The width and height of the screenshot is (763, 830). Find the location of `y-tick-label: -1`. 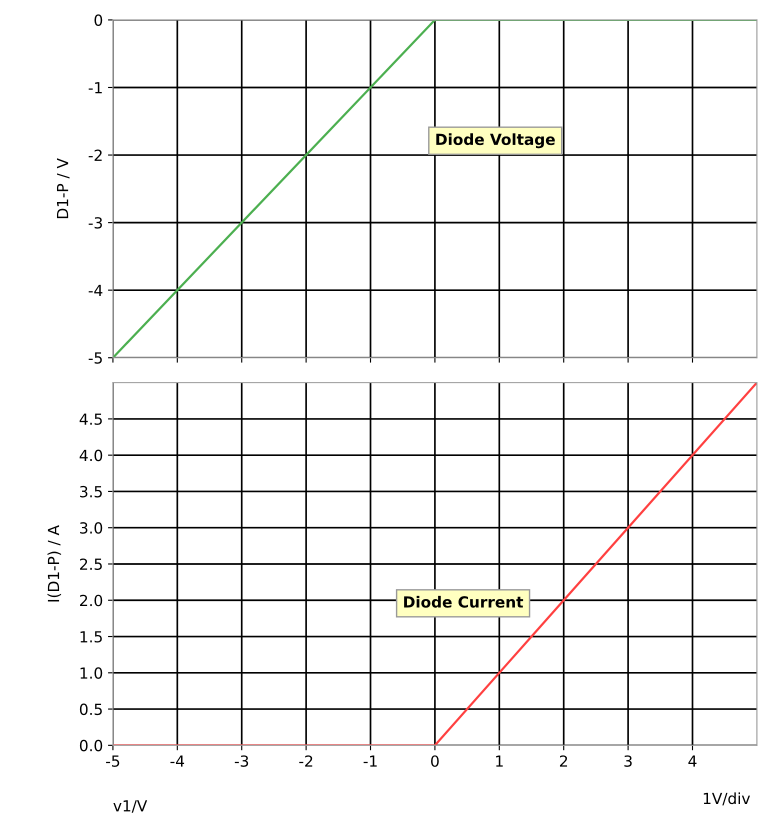

y-tick-label: -1 is located at coordinates (95, 88).